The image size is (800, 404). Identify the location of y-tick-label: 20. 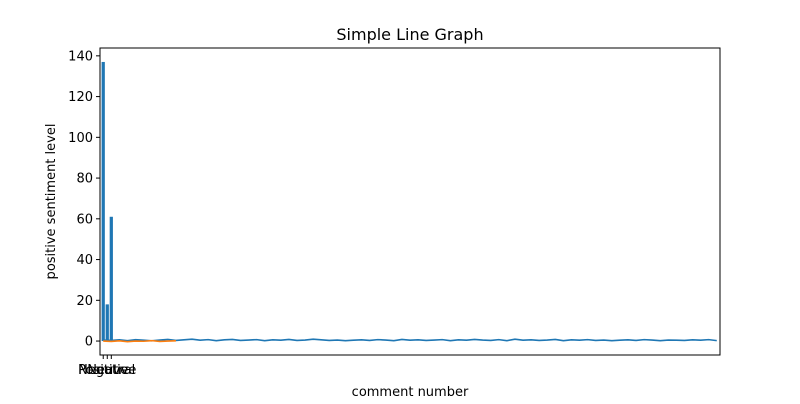
(84, 301).